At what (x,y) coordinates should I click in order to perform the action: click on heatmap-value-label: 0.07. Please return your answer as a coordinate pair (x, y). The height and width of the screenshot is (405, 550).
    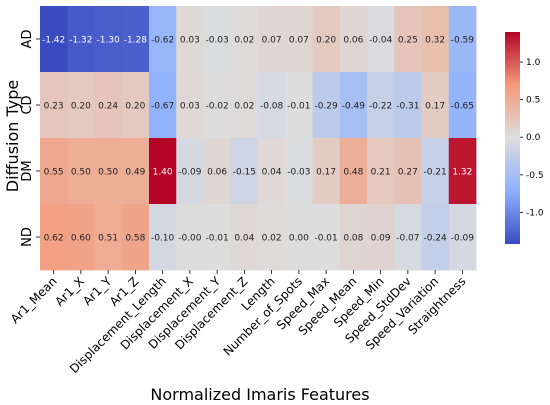
    Looking at the image, I should click on (272, 41).